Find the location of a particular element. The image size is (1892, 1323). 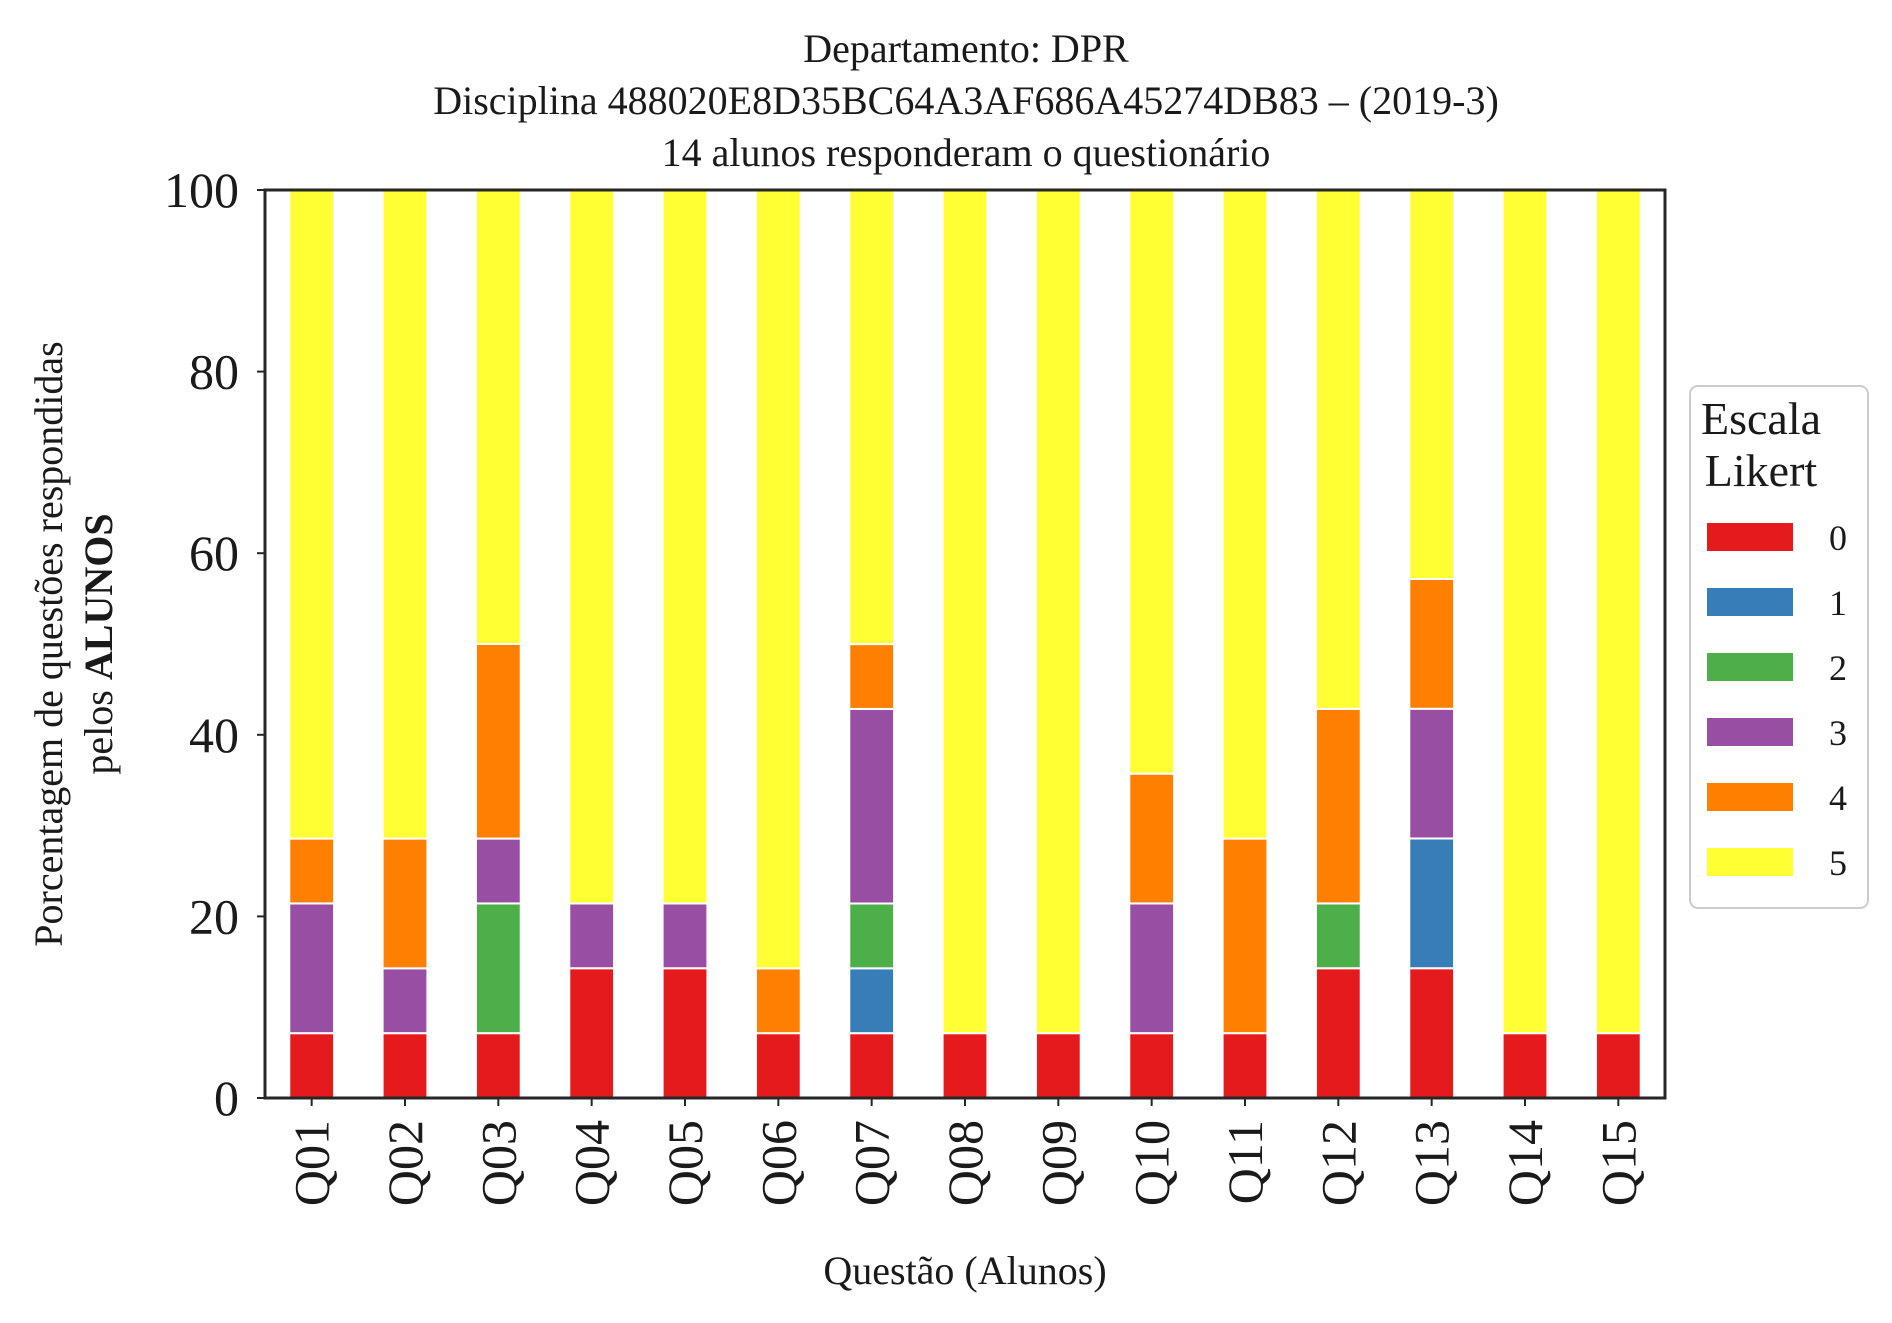

x-tick-label-q15: Q15 is located at coordinates (1618, 1163).